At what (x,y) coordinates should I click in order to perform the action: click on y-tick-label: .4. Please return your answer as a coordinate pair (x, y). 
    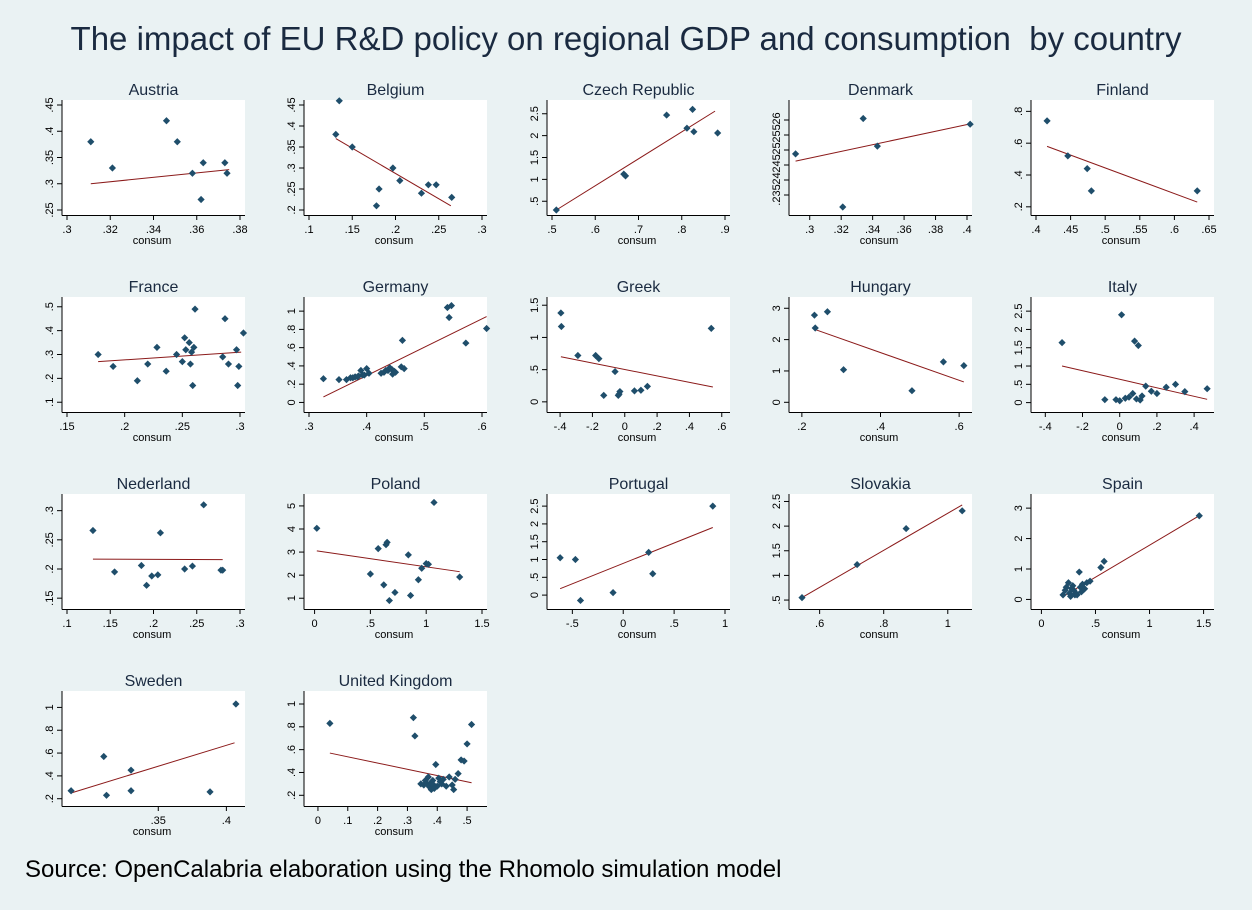
    Looking at the image, I should click on (50, 330).